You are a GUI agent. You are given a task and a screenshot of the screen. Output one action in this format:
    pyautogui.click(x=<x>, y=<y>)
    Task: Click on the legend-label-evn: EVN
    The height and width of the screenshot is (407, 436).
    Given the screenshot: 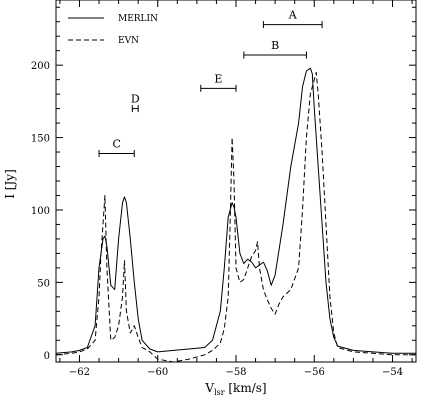 What is the action you would take?
    pyautogui.click(x=128, y=41)
    